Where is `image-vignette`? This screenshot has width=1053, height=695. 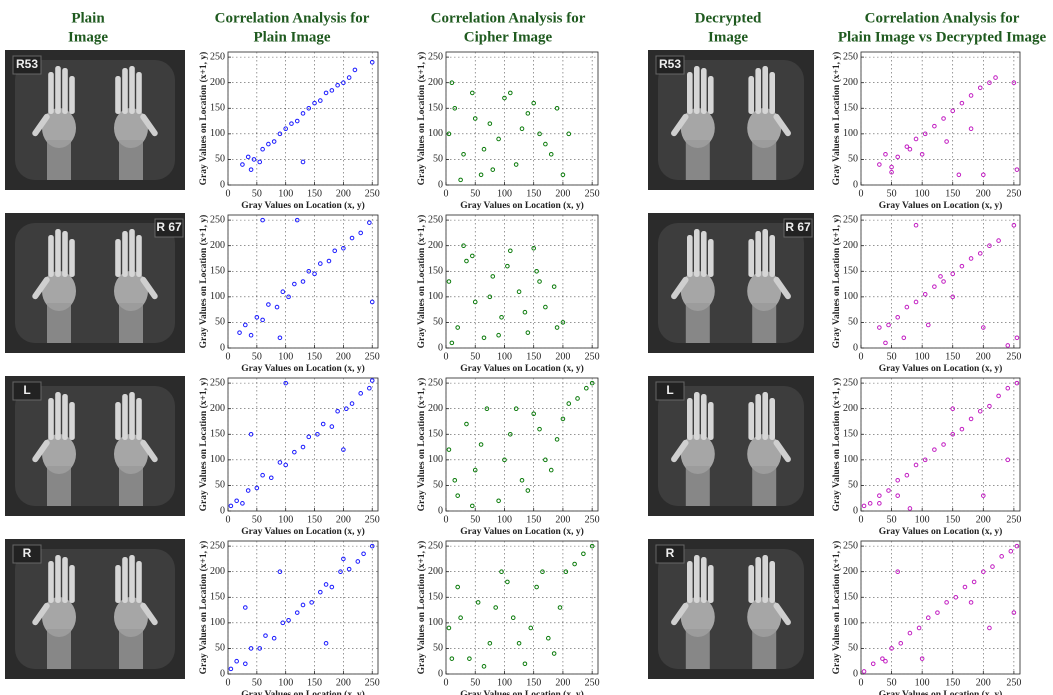
image-vignette is located at coordinates (95, 609).